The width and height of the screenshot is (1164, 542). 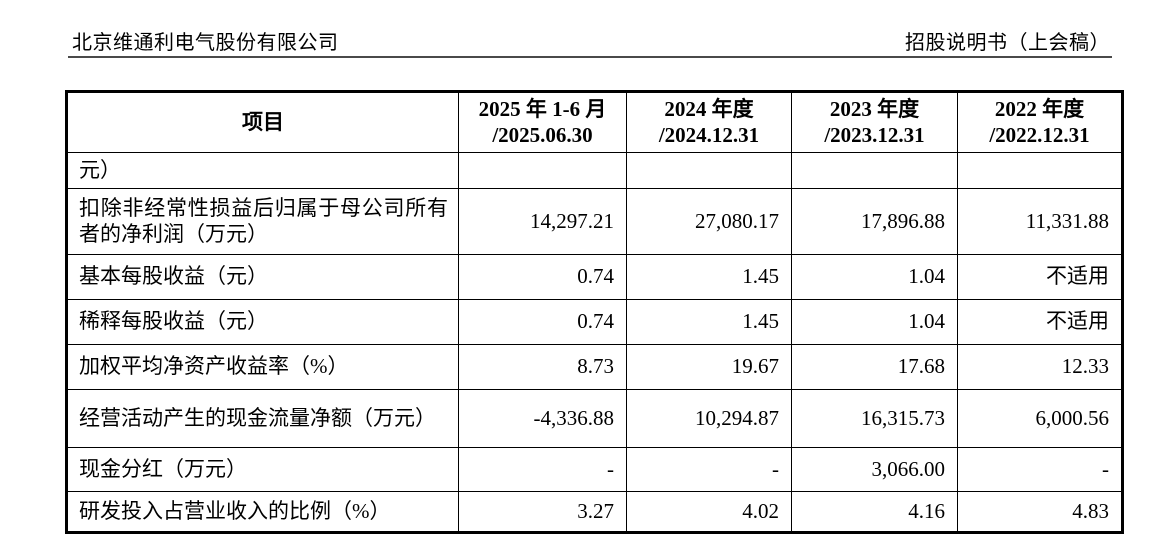 I want to click on cell-value: 8.73, so click(x=542, y=366).